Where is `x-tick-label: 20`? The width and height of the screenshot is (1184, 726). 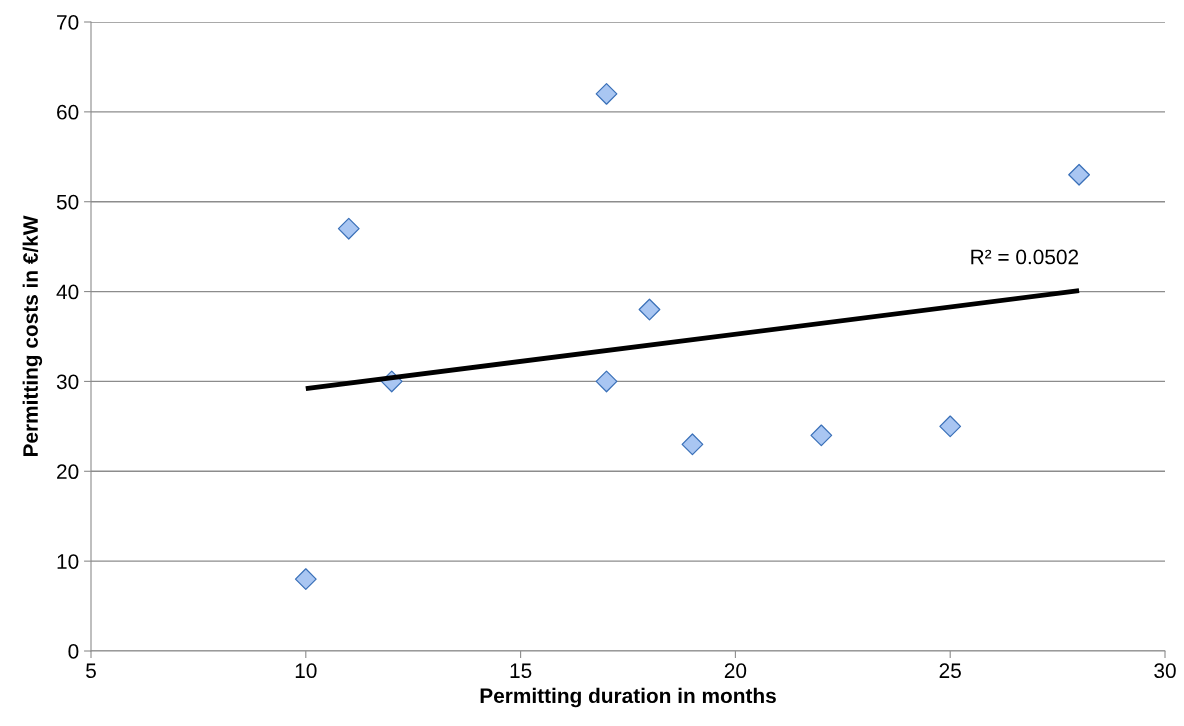 x-tick-label: 20 is located at coordinates (735, 671).